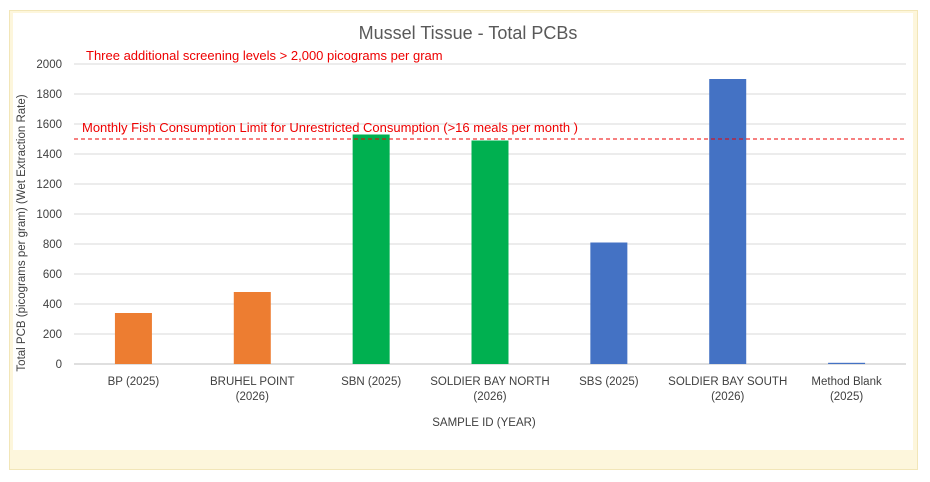 The width and height of the screenshot is (930, 482). Describe the element at coordinates (134, 382) in the screenshot. I see `x-tick-label: BP (2025)` at that location.